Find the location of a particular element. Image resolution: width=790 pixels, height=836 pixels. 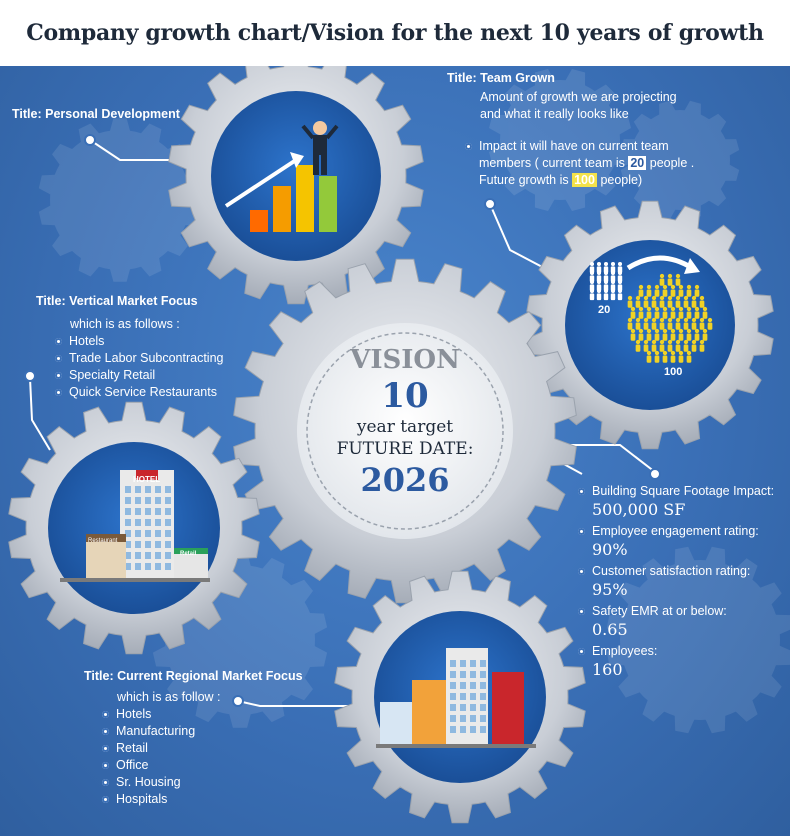

background-gear is located at coordinates (698, 640).